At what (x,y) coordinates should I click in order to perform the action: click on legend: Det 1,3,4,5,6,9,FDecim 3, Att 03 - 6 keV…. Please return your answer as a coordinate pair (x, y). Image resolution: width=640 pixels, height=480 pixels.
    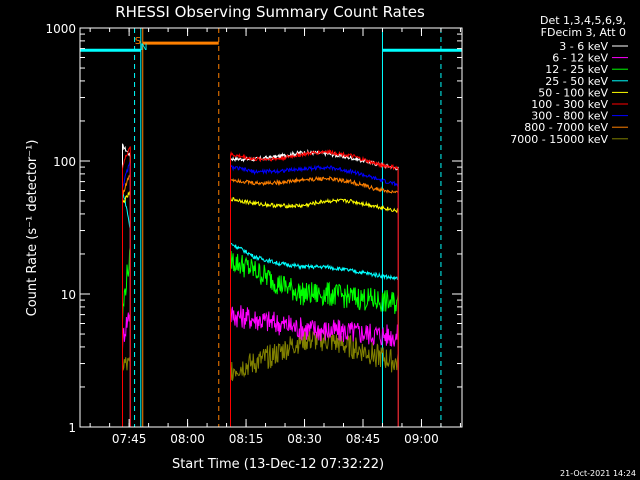
    Looking at the image, I should click on (569, 80).